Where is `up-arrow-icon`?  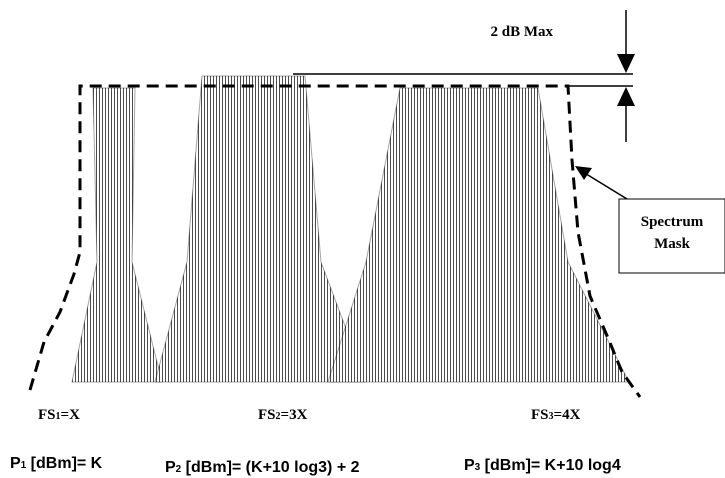
up-arrow-icon is located at coordinates (626, 114).